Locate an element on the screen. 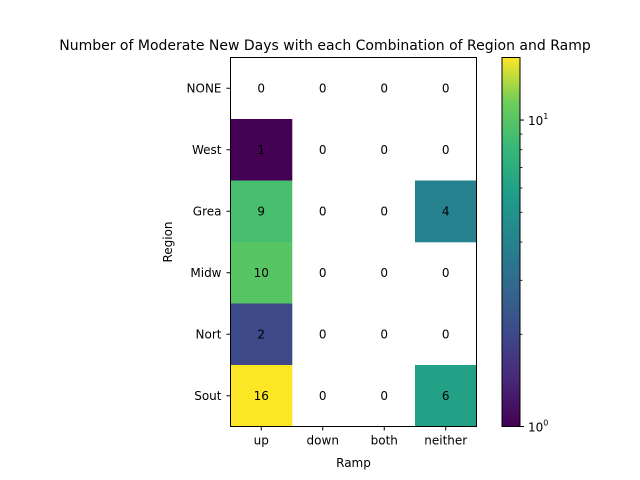 The width and height of the screenshot is (640, 480). x-axis-ticks: up down both neither is located at coordinates (360, 437).